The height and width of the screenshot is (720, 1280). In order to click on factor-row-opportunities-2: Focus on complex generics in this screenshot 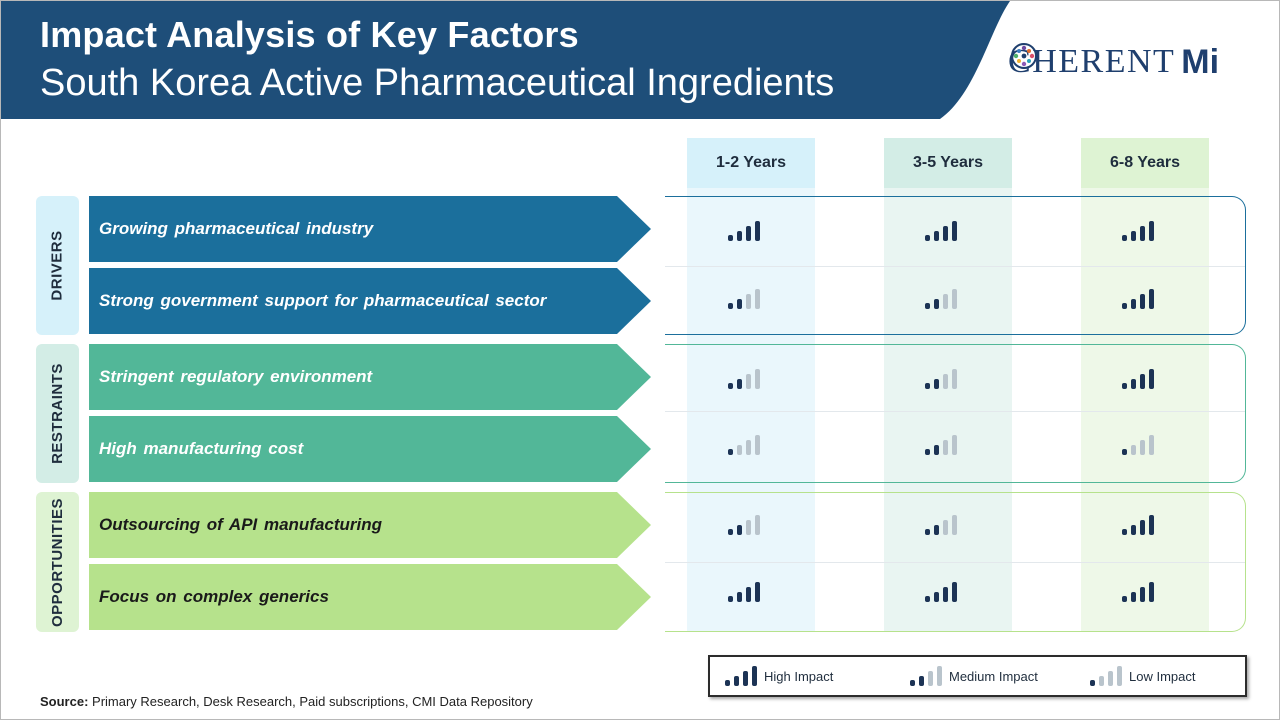, I will do `click(370, 597)`.